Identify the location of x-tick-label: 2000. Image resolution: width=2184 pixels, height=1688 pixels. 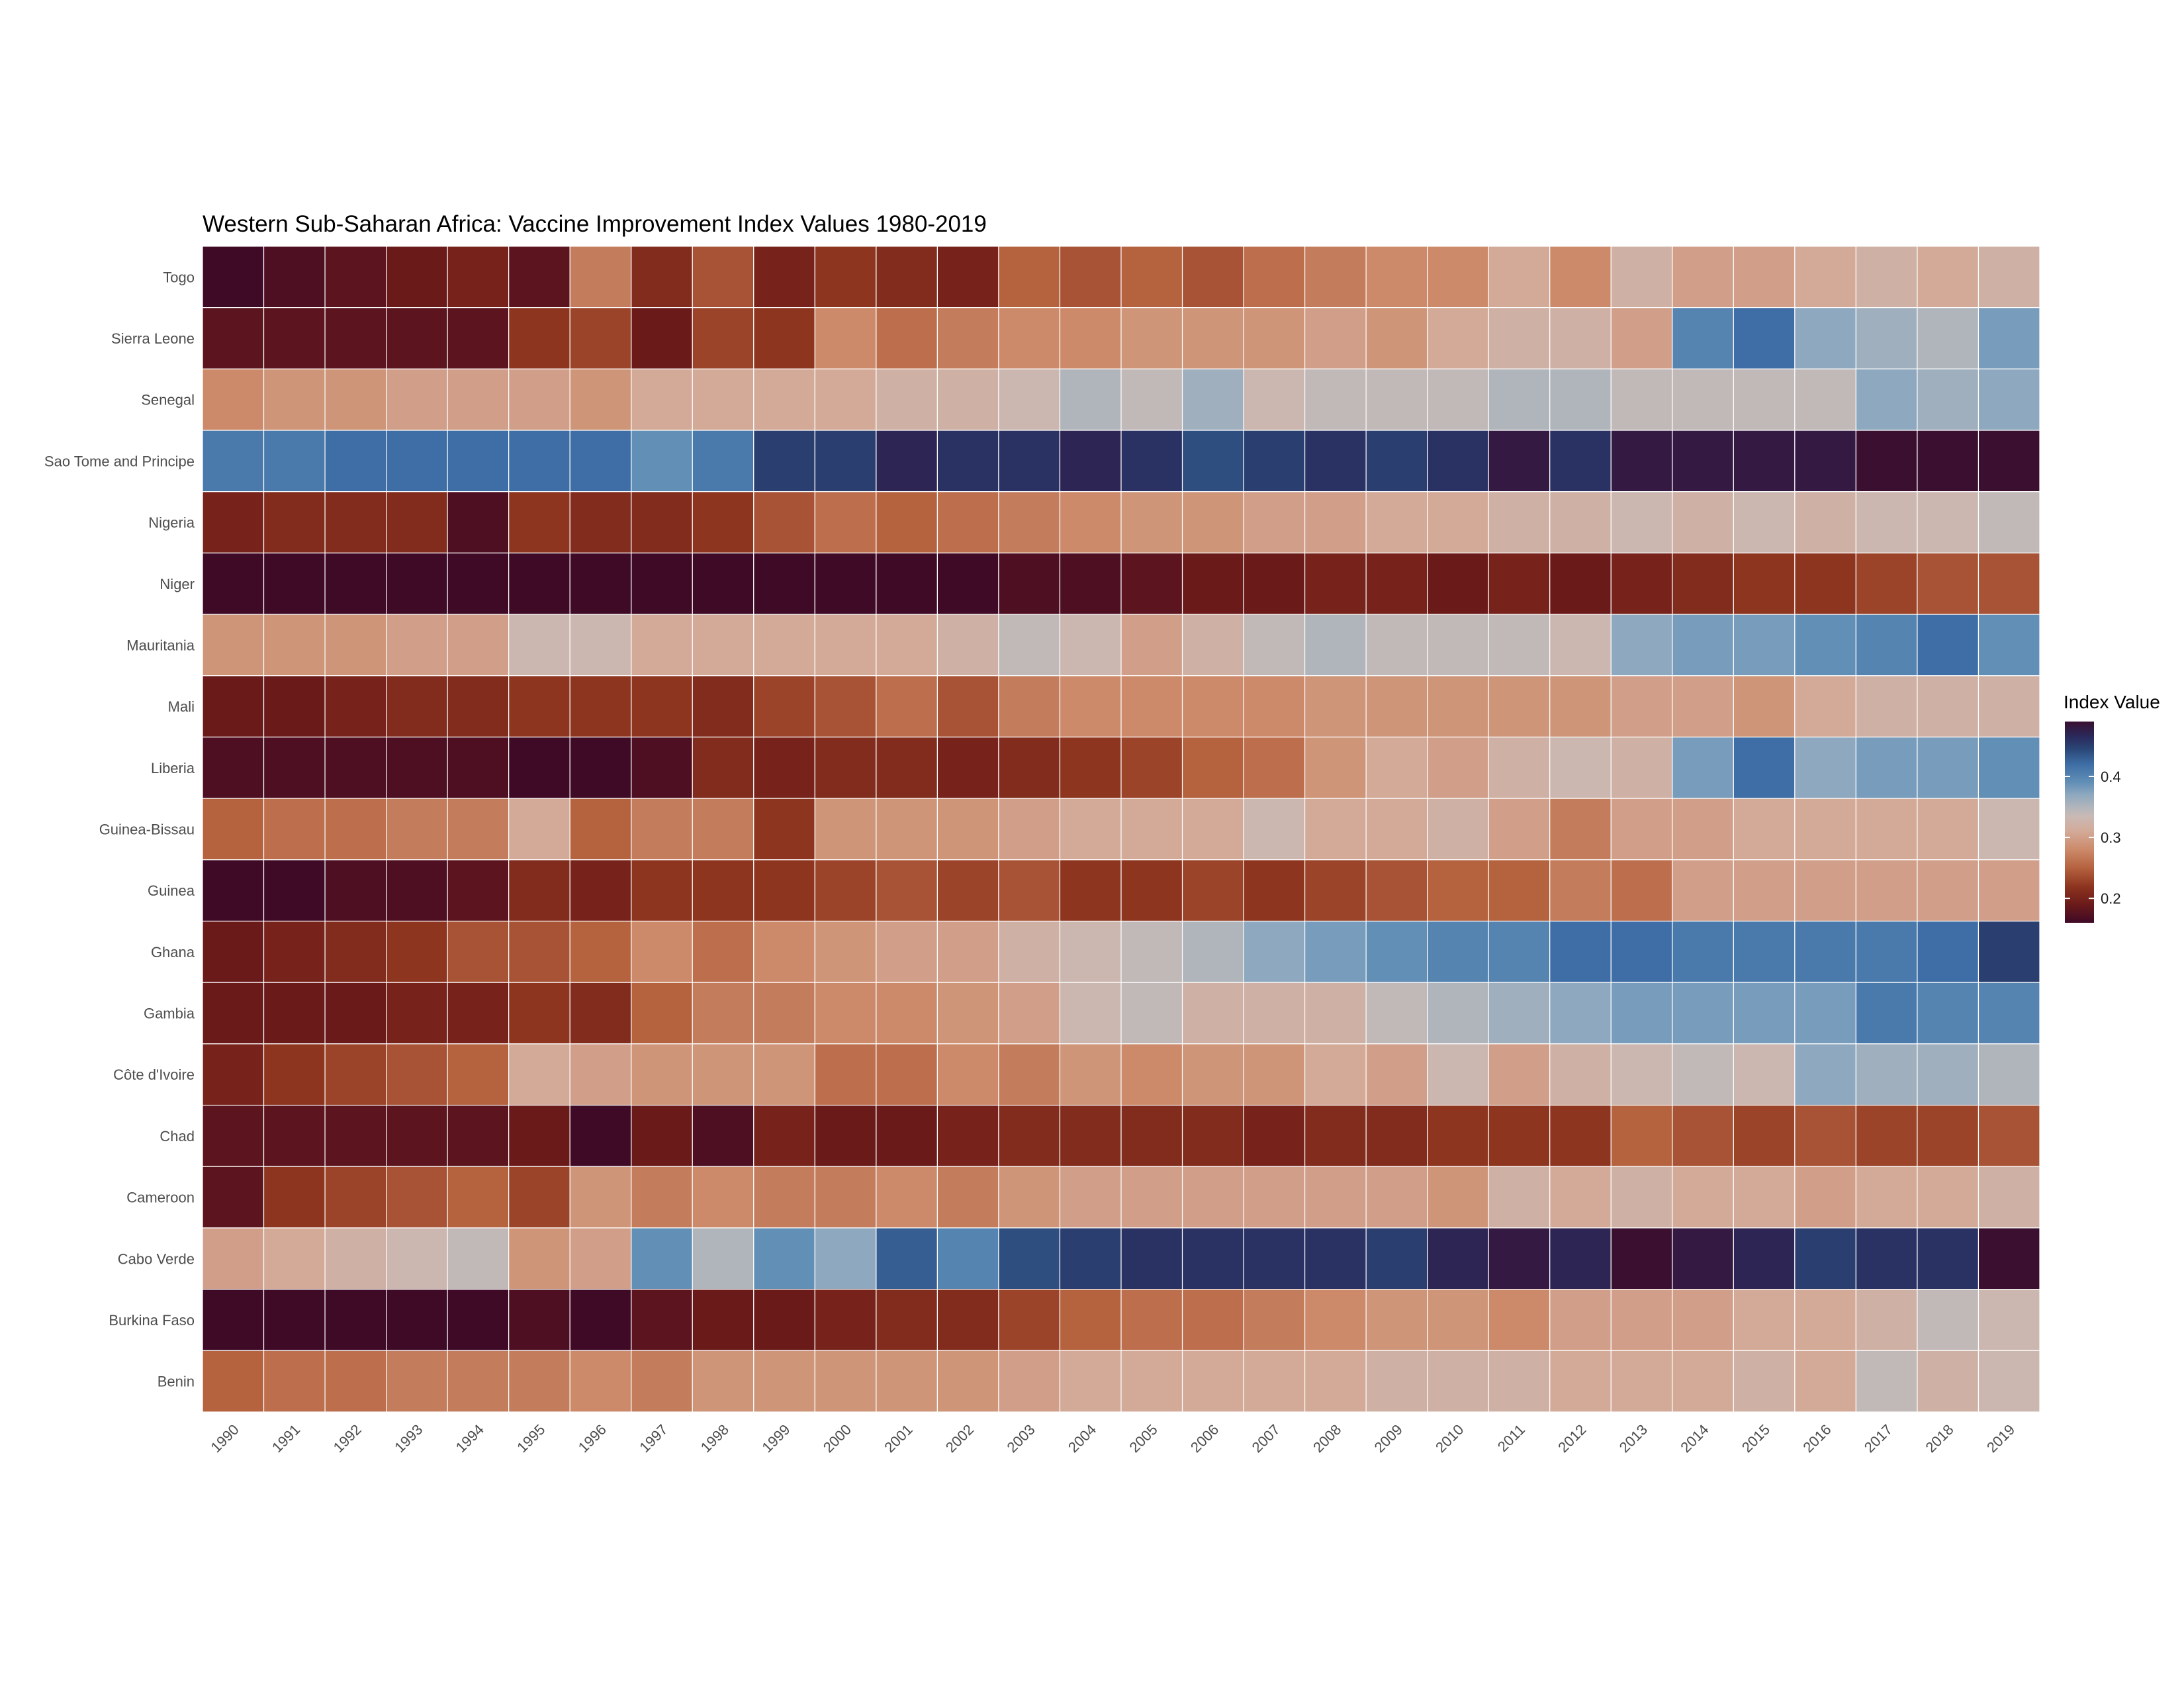
(837, 1438).